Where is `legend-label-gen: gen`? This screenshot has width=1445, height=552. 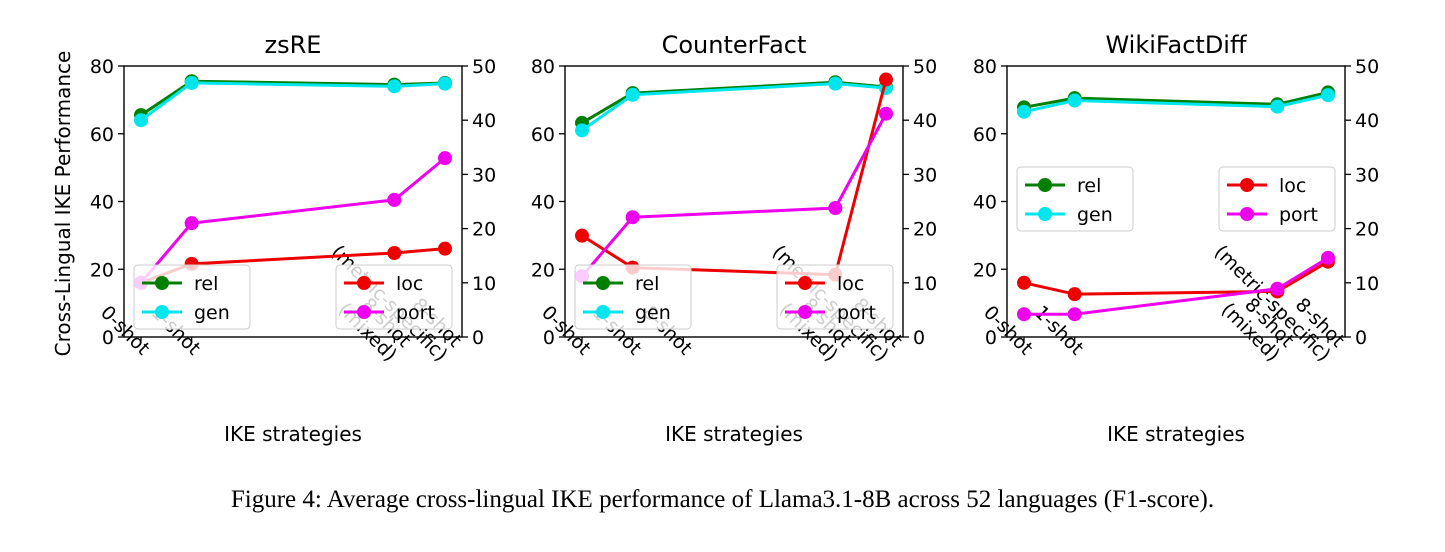
legend-label-gen: gen is located at coordinates (1095, 215).